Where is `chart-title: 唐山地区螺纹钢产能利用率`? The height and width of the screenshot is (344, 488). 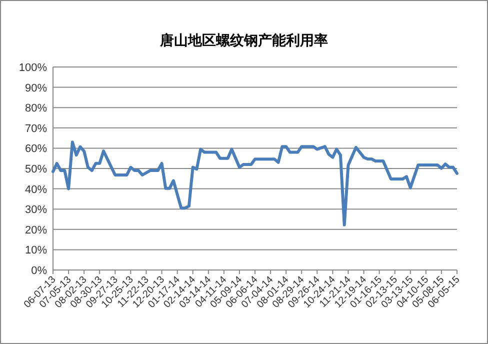
chart-title: 唐山地区螺纹钢产能利用率 is located at coordinates (243, 40).